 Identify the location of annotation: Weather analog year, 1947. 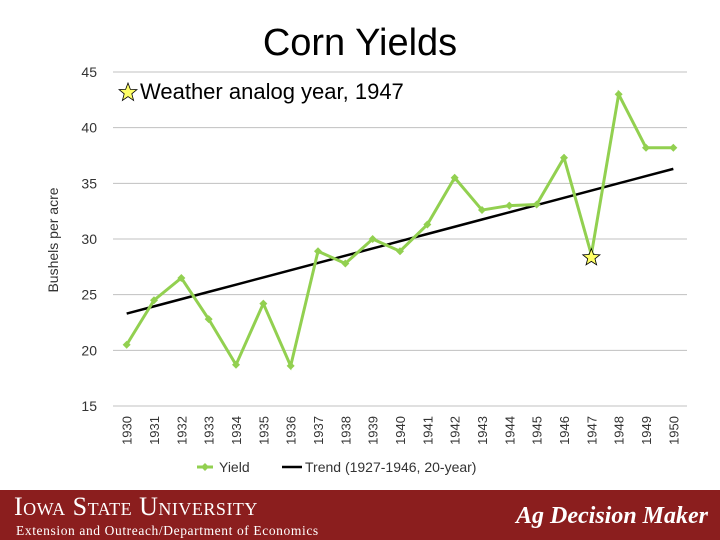
(261, 92).